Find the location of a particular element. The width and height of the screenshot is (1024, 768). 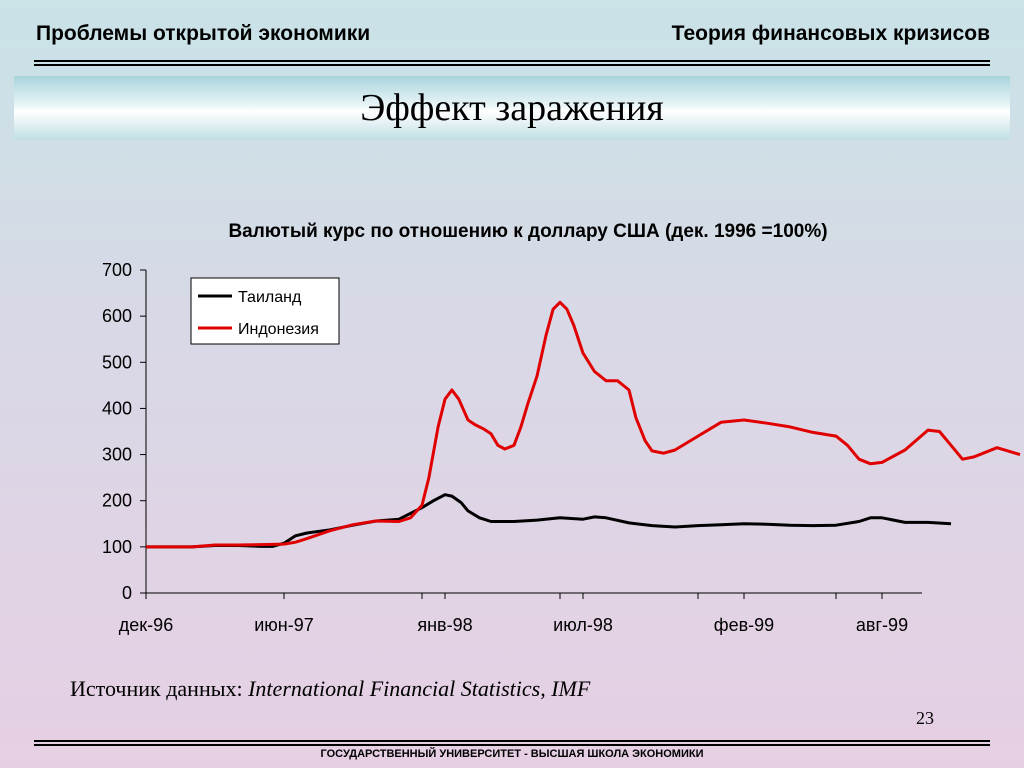

title-banner is located at coordinates (512, 108).